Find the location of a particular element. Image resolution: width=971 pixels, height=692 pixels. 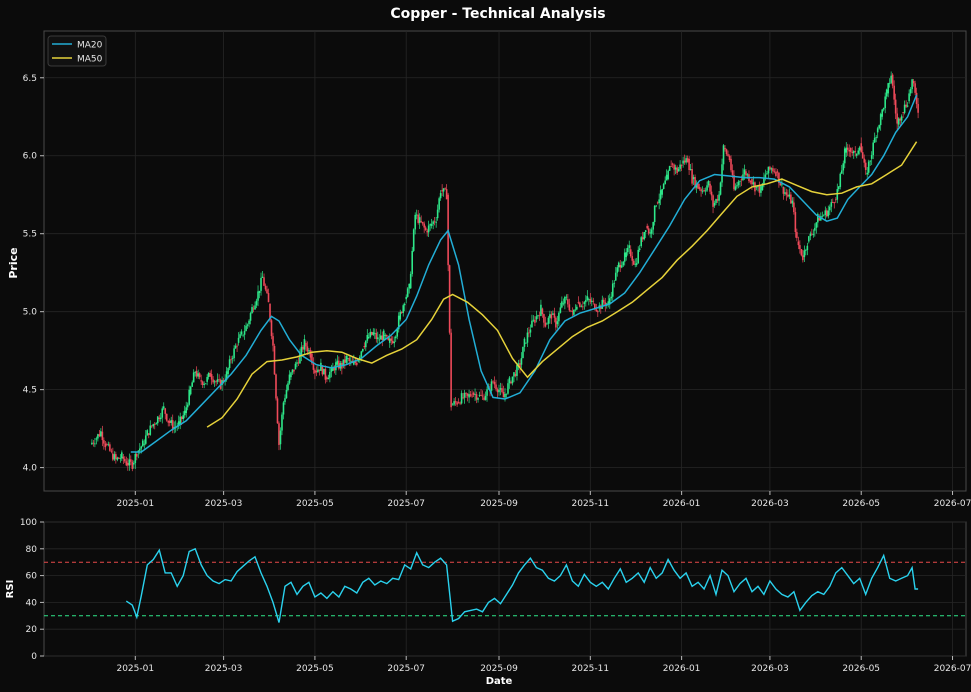

rsi-x-tick-label: 2026-01 is located at coordinates (682, 669).